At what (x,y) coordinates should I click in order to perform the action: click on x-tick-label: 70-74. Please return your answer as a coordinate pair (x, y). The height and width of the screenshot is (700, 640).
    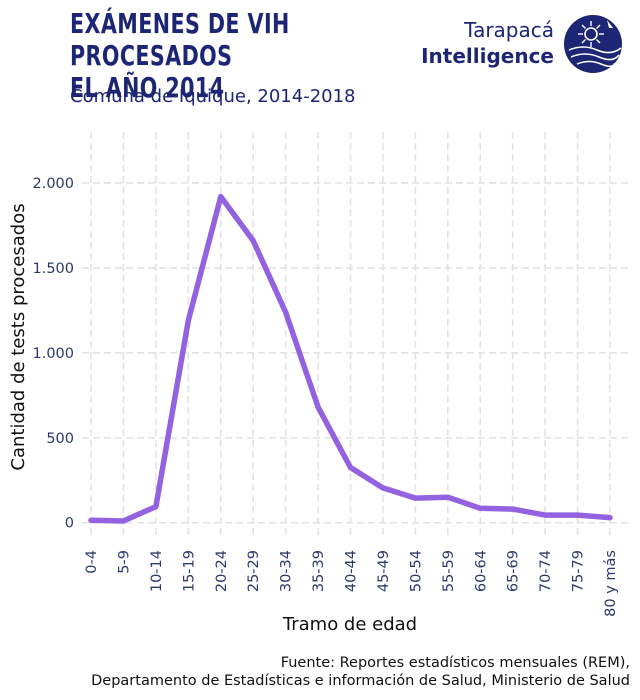
    Looking at the image, I should click on (546, 571).